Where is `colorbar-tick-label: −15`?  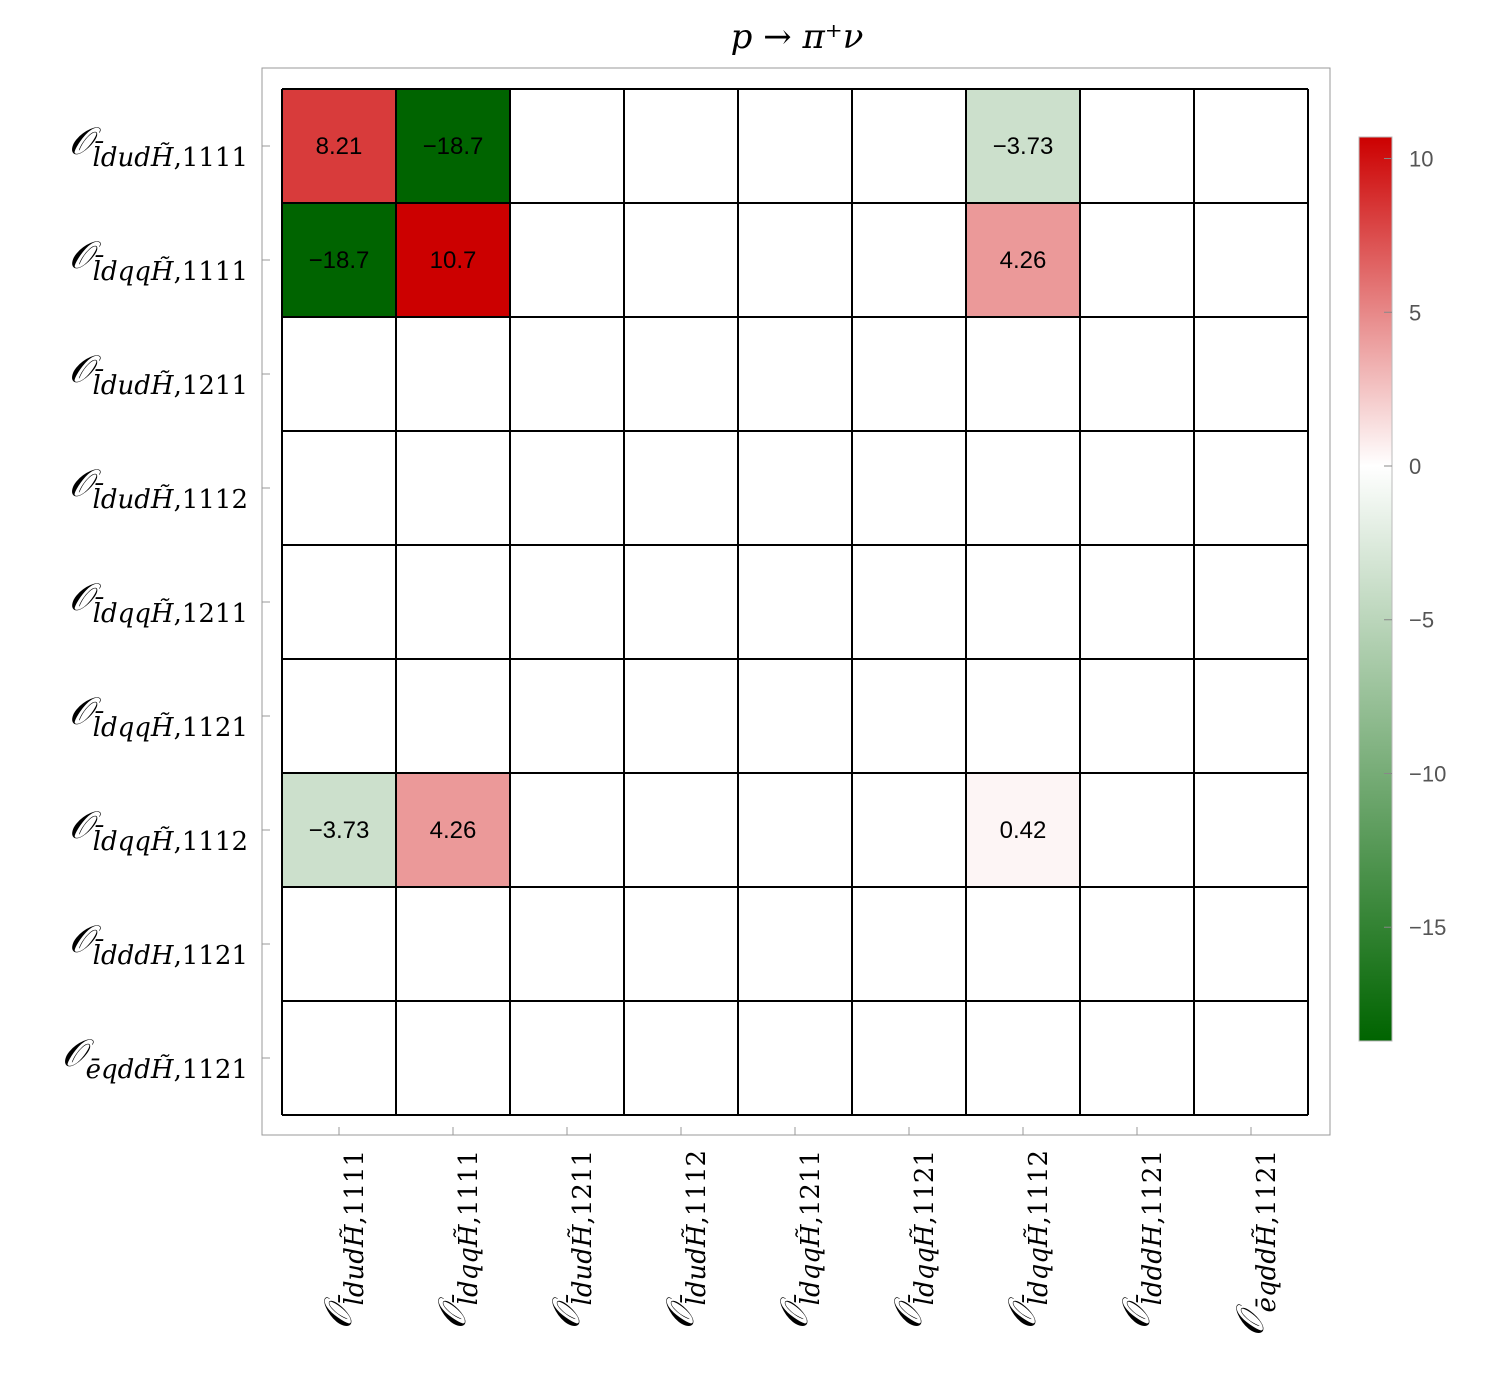 colorbar-tick-label: −15 is located at coordinates (1427, 927).